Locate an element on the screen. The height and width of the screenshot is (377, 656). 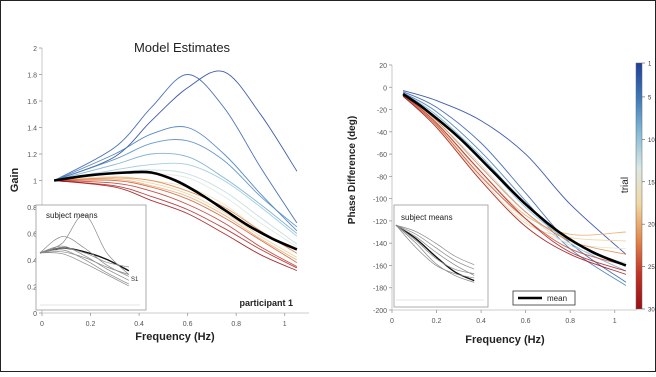
phase-x-tick-label: 1 is located at coordinates (615, 321).